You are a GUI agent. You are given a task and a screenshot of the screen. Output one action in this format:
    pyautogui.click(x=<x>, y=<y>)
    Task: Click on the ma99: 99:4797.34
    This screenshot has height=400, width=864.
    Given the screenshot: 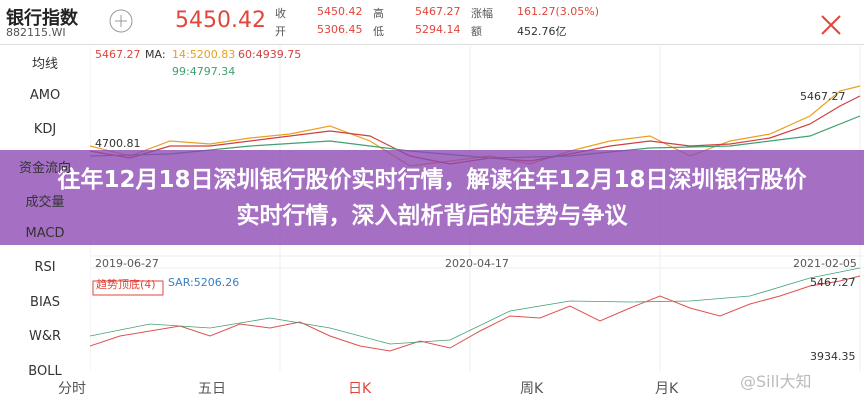 What is the action you would take?
    pyautogui.click(x=204, y=71)
    